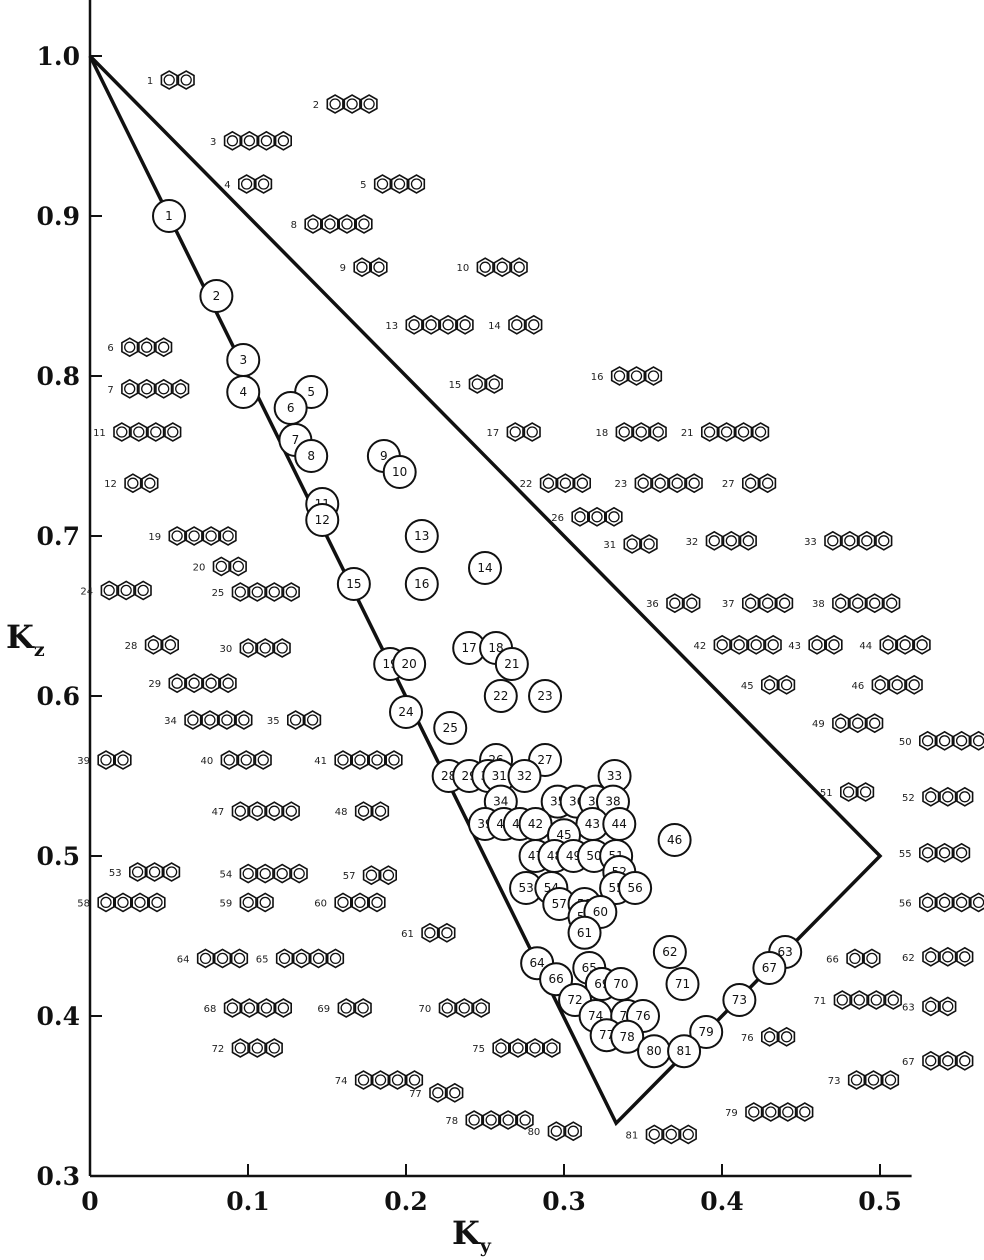  Describe the element at coordinates (316, 105) in the screenshot. I see `structure-number: 2` at that location.